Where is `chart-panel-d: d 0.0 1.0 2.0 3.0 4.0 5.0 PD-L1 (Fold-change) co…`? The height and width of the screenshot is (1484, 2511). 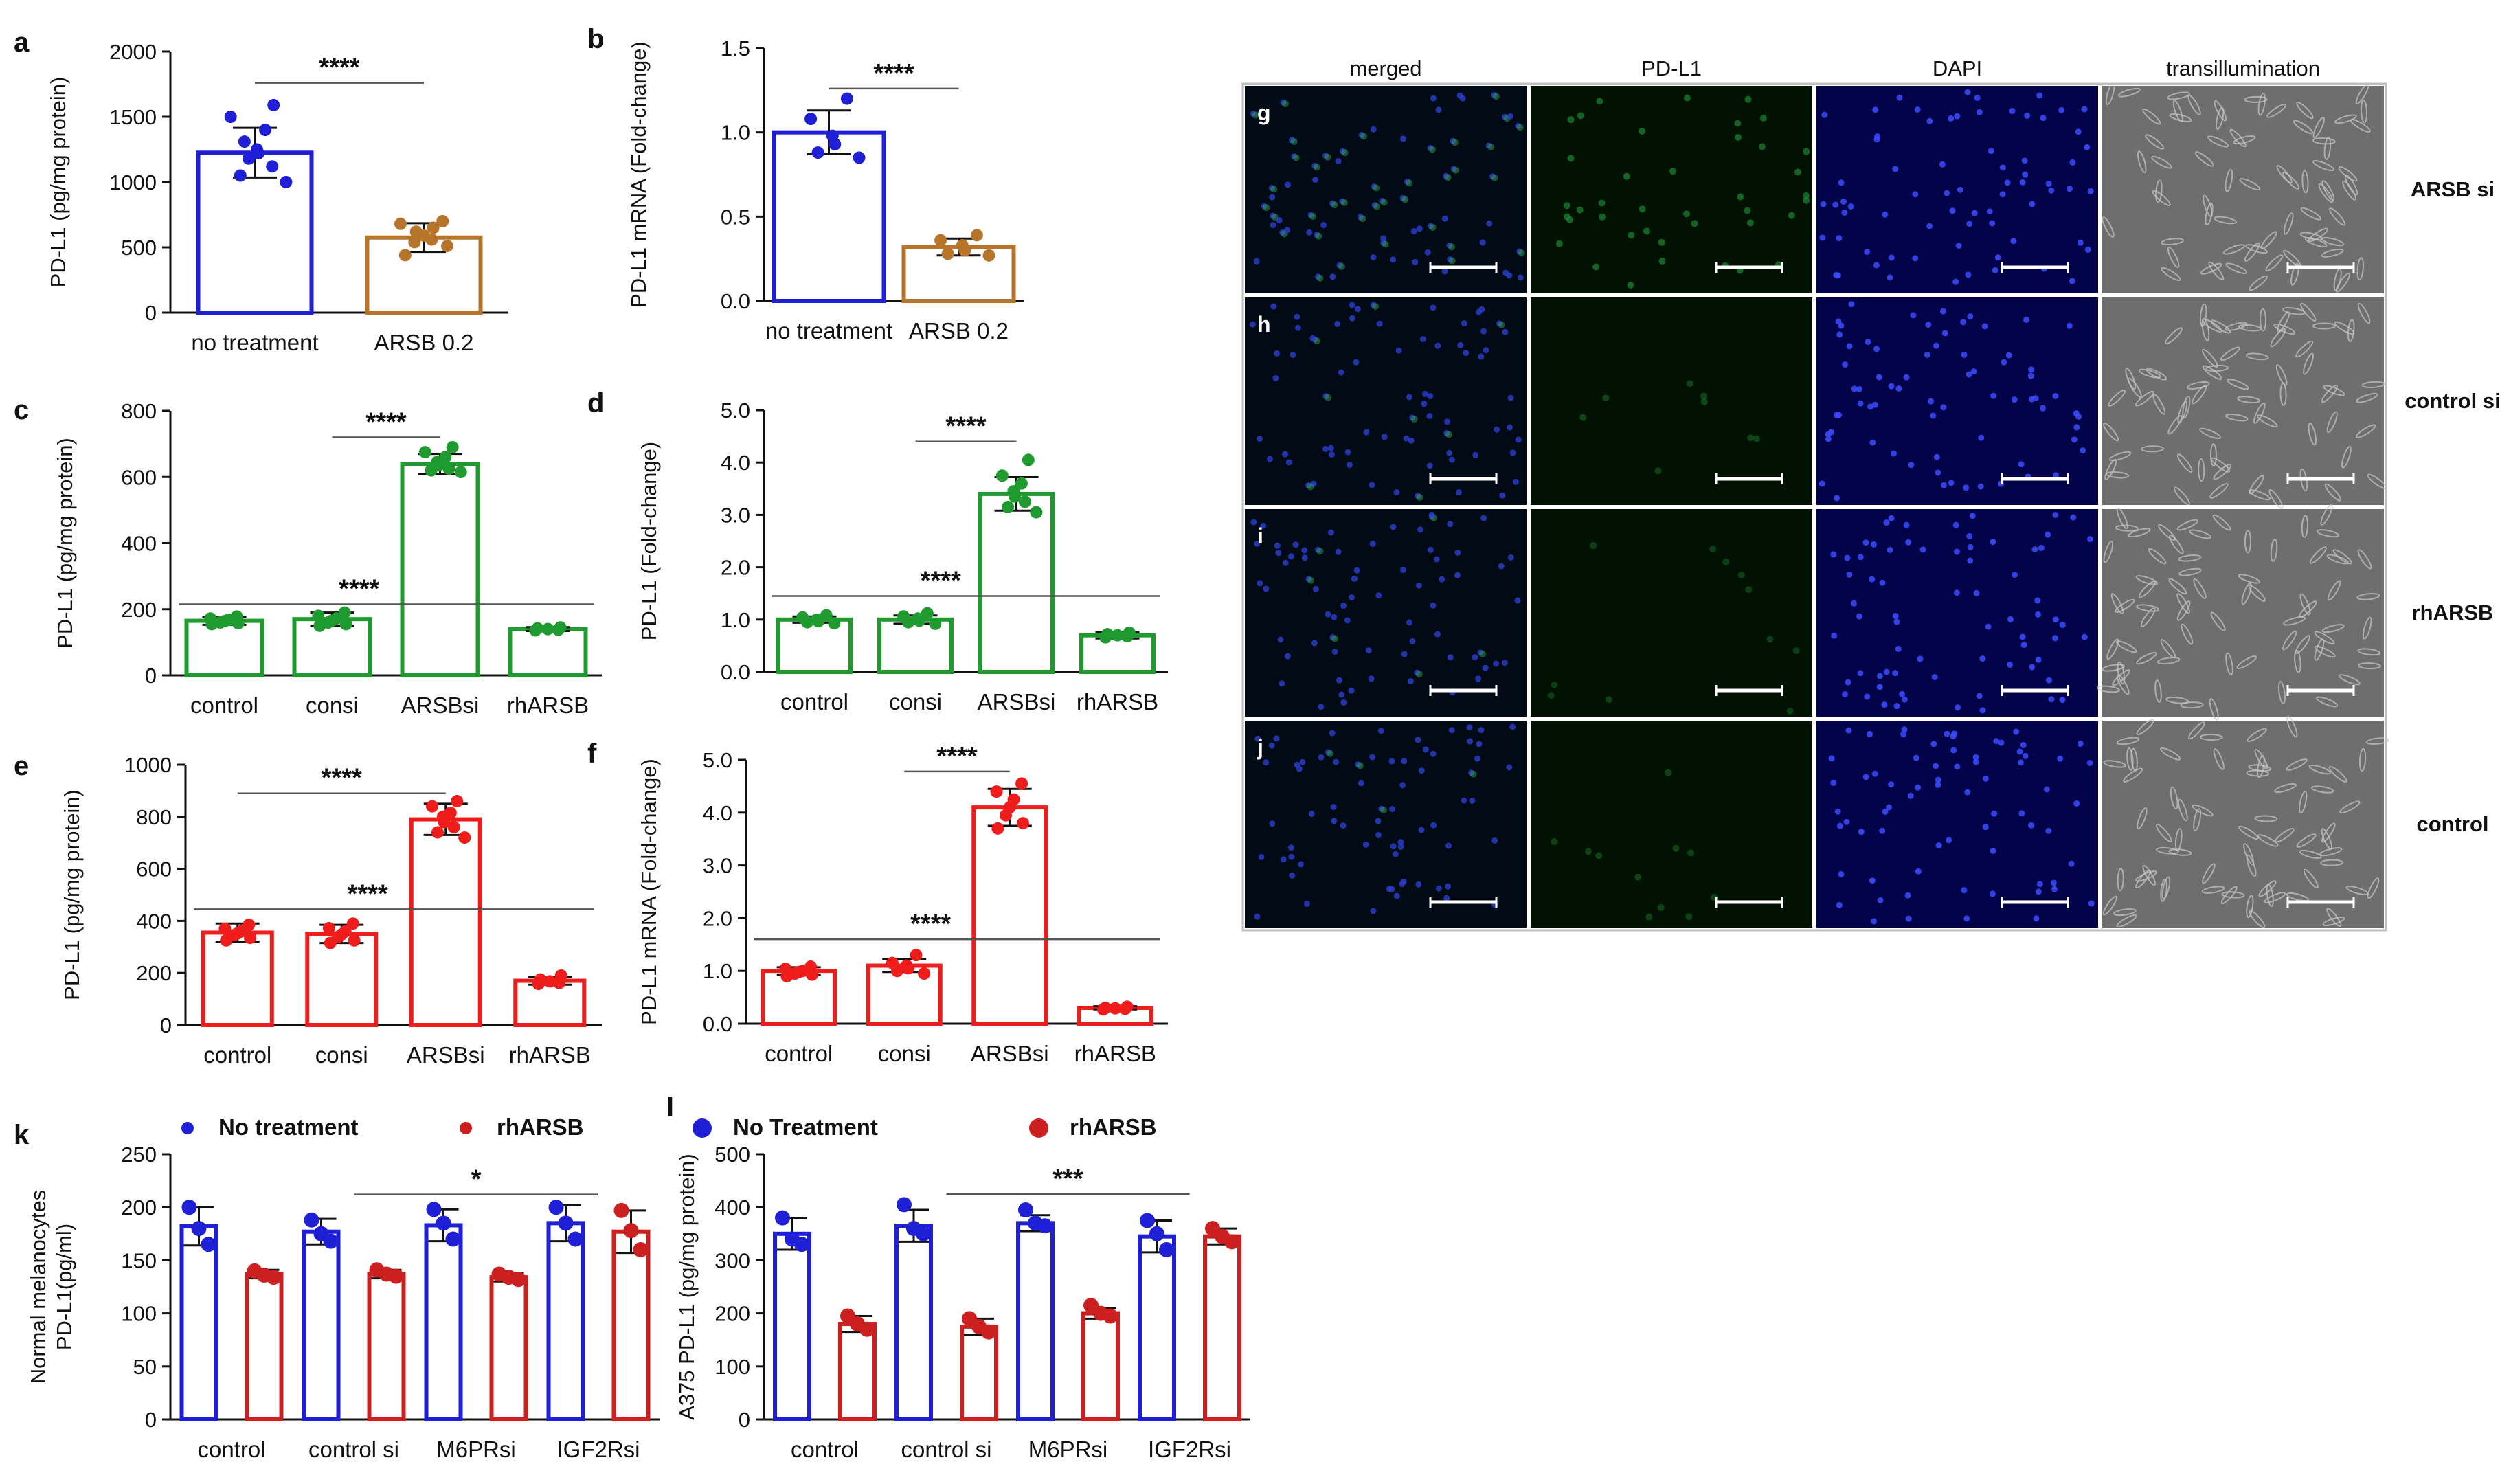
chart-panel-d: d 0.0 1.0 2.0 3.0 4.0 5.0 PD-L1 (Fold-change) co… is located at coordinates (877, 551).